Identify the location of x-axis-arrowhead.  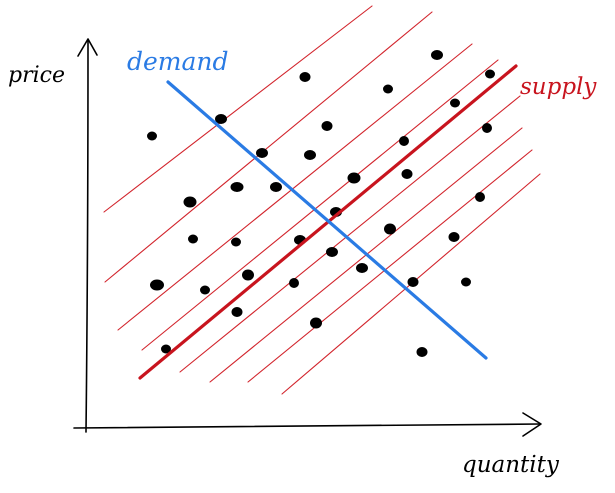
(532, 424).